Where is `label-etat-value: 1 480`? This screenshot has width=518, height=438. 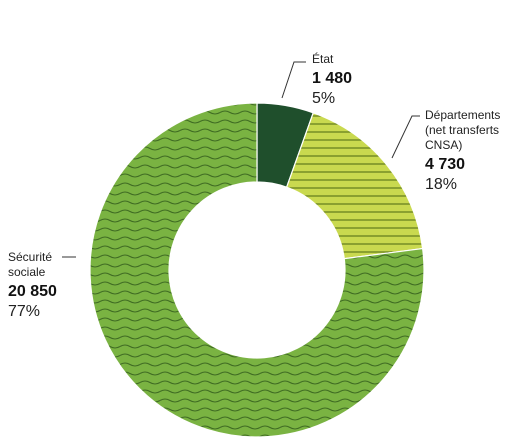 label-etat-value: 1 480 is located at coordinates (332, 78).